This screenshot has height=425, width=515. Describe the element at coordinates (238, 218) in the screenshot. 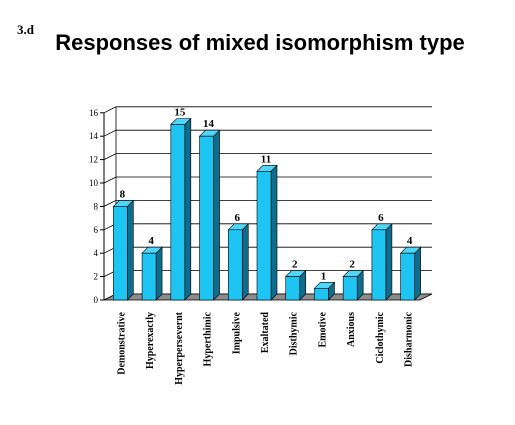

I see `data-label-4: 6` at that location.